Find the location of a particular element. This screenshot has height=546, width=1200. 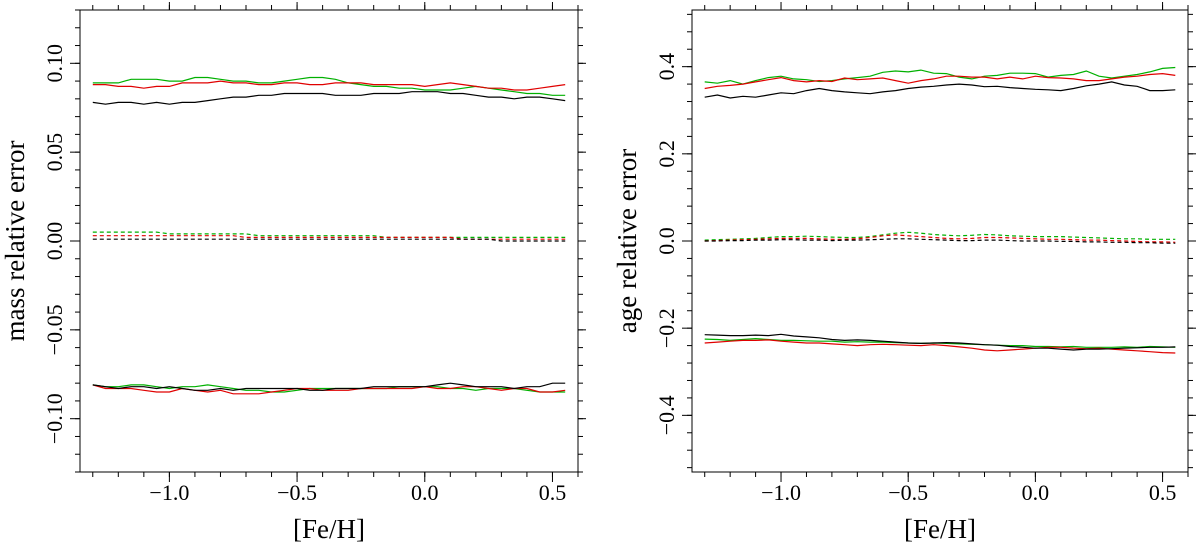

y-tick-label: −0.4 is located at coordinates (666, 415).